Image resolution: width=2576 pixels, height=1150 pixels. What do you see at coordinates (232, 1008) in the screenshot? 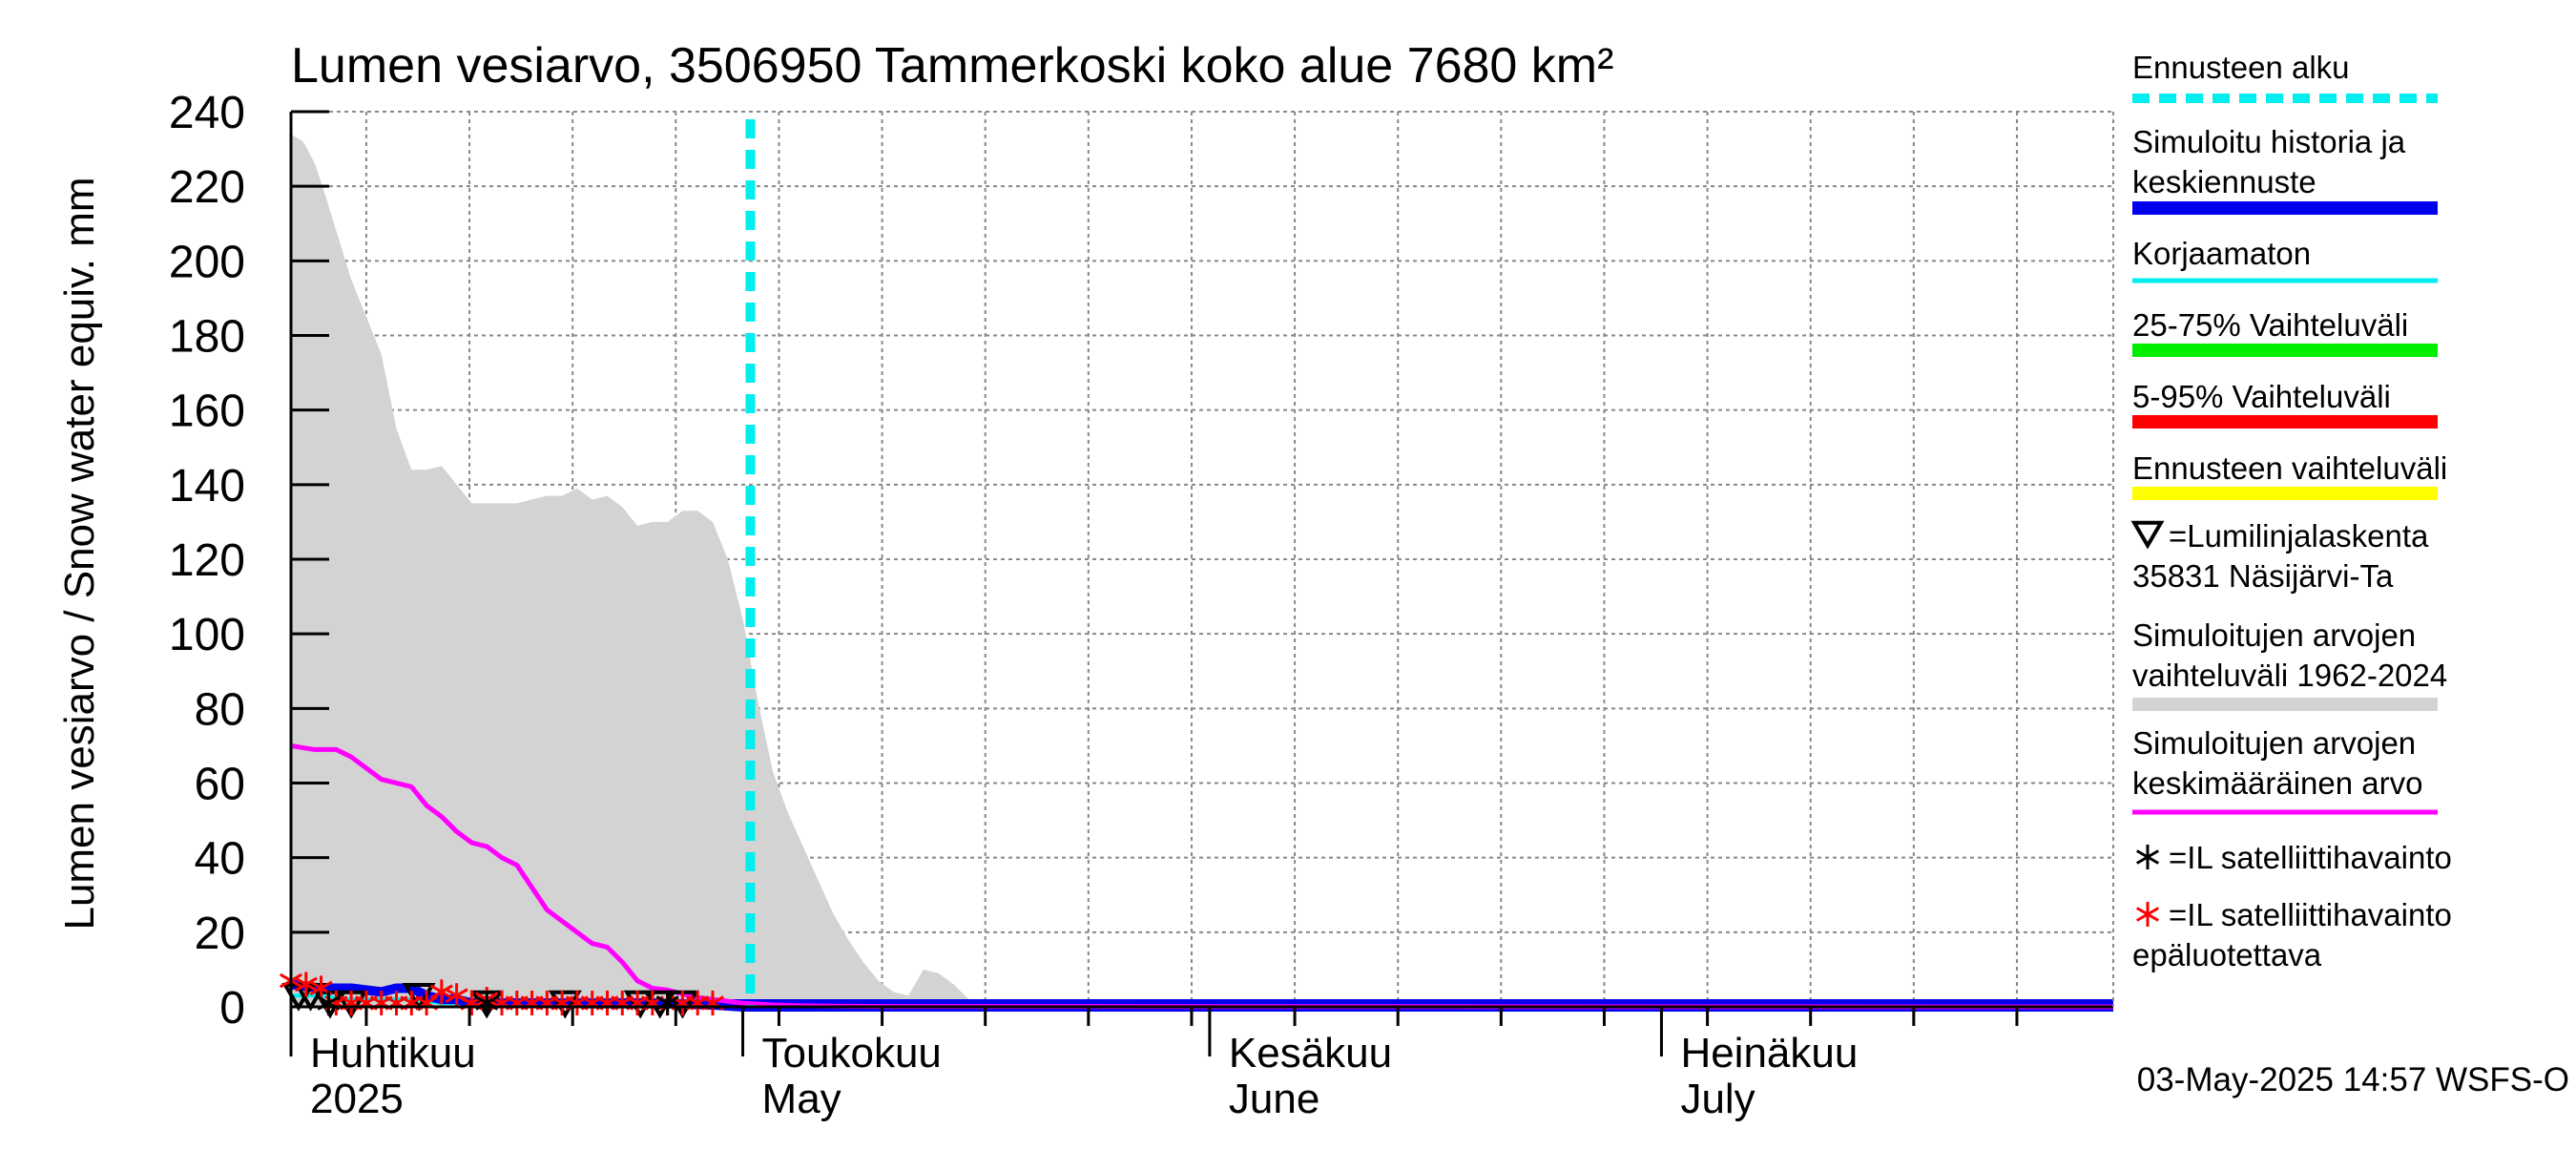
I see `y-tick-label: 0` at bounding box center [232, 1008].